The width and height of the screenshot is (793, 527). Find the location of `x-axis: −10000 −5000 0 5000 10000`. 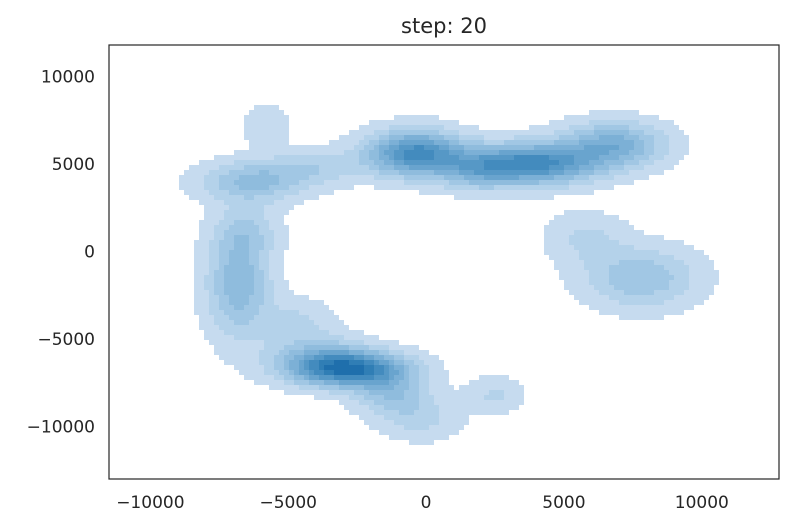

x-axis: −10000 −5000 0 5000 10000 is located at coordinates (422, 503).